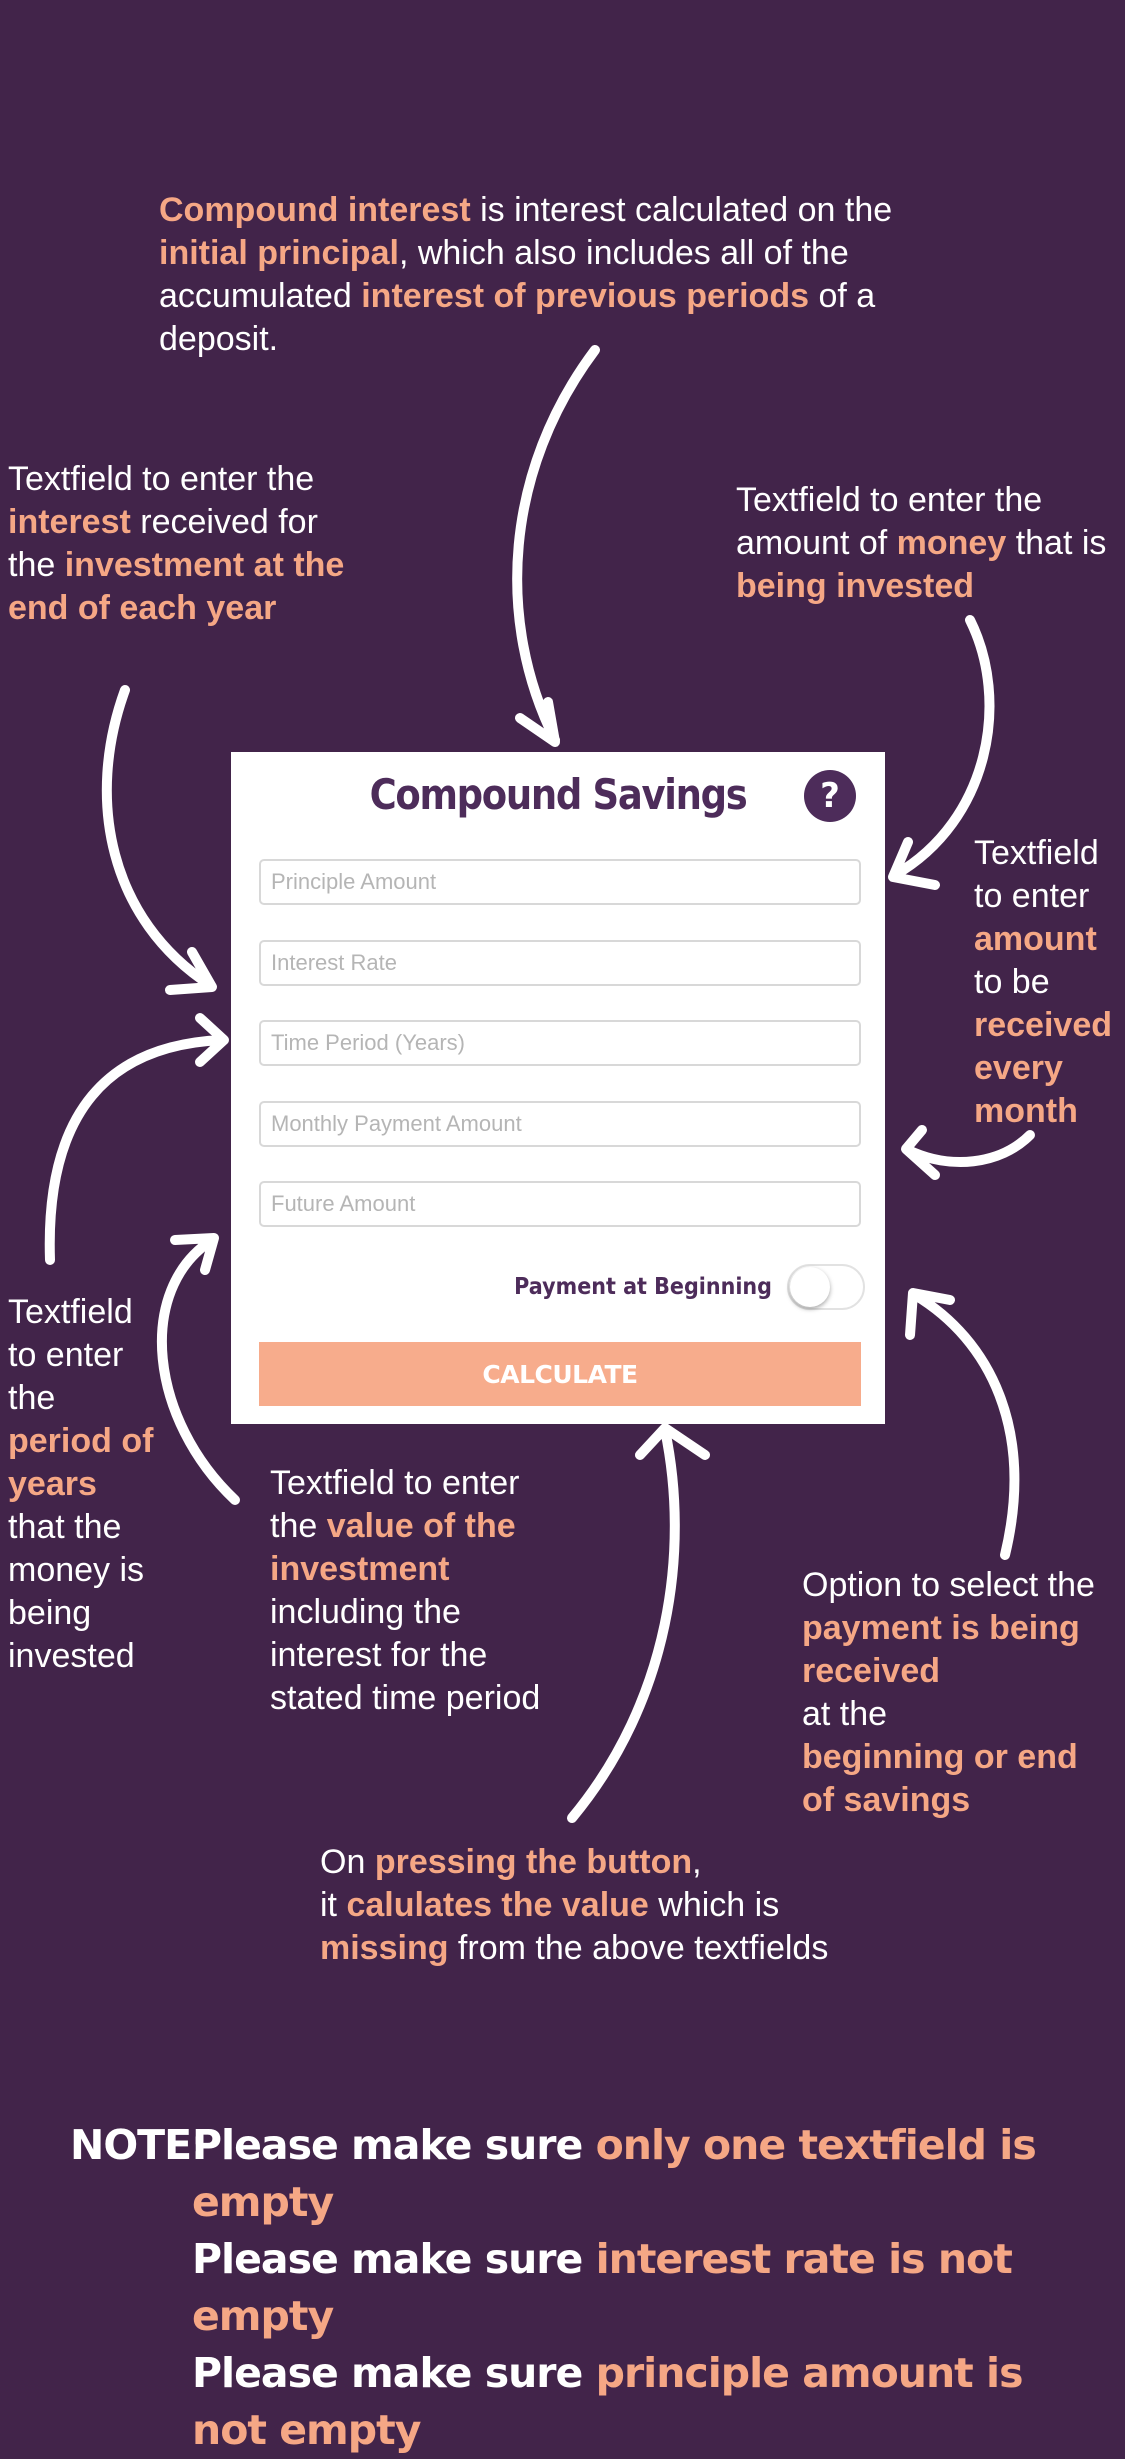 The image size is (1125, 2459). What do you see at coordinates (810, 1287) in the screenshot?
I see `toggle-knob` at bounding box center [810, 1287].